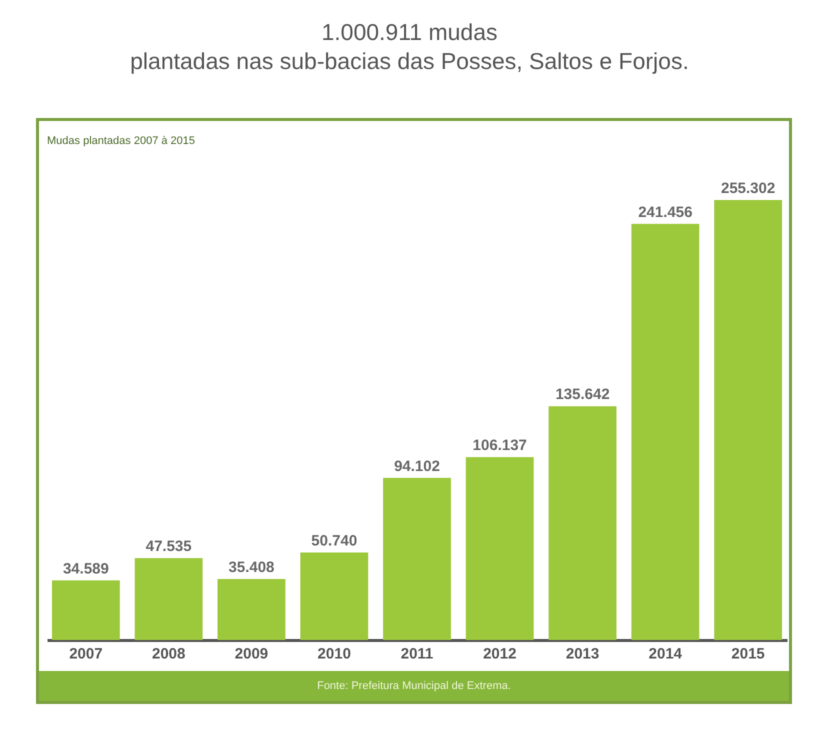 The height and width of the screenshot is (731, 819). Describe the element at coordinates (86, 654) in the screenshot. I see `x-tick-label: 2007` at that location.